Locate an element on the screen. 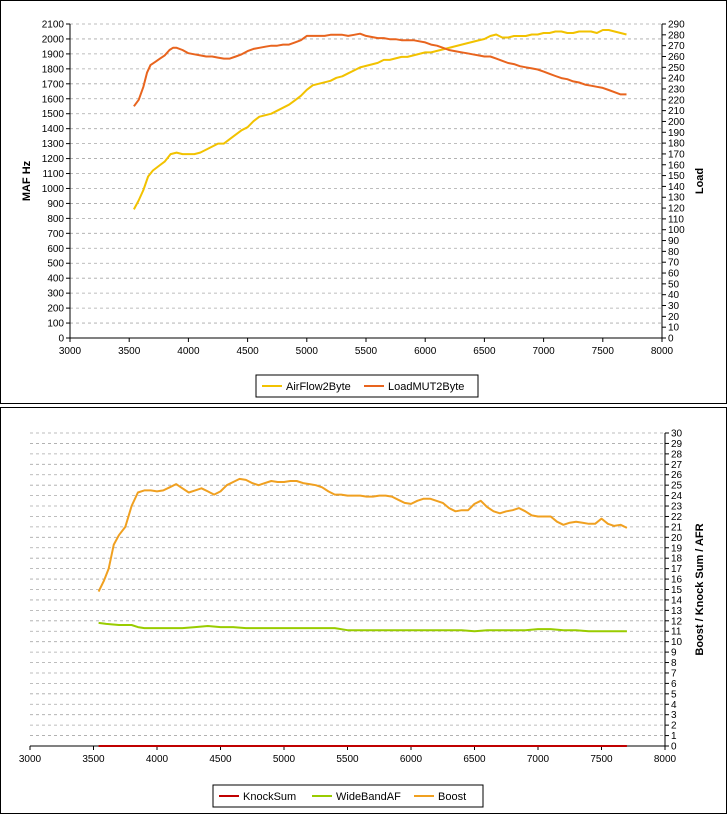 Image resolution: width=727 pixels, height=819 pixels. y-tick-label: 1700 is located at coordinates (53, 84).